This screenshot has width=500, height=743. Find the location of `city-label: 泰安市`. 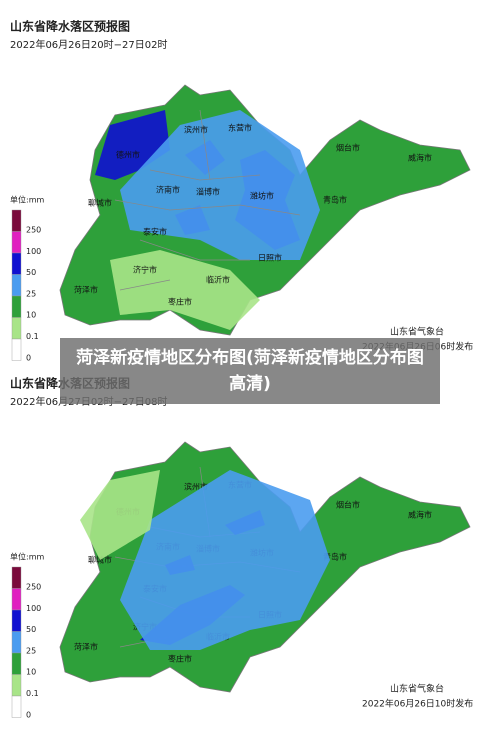

city-label: 泰安市 is located at coordinates (155, 232).